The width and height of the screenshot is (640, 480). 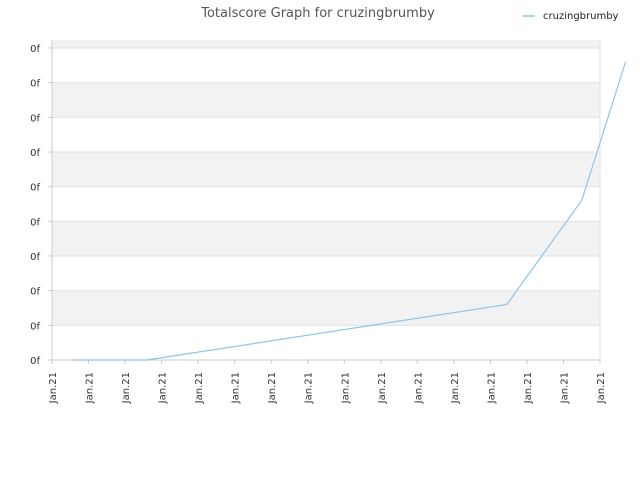 I want to click on chart-title: Totalscore Graph for cruzingbrumby, so click(x=317, y=13).